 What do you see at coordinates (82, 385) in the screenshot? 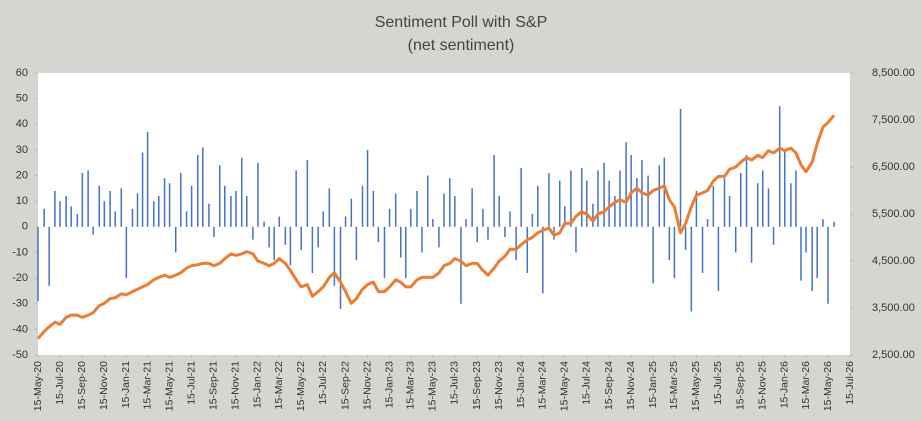
I see `x-tick-label: 15-Sep-20` at bounding box center [82, 385].